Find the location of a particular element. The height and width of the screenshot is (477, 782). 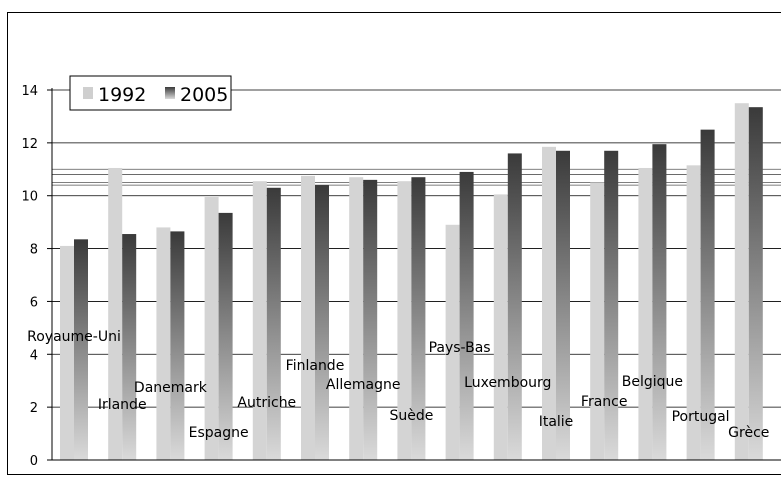

category-label: Pays-Bas is located at coordinates (460, 348).